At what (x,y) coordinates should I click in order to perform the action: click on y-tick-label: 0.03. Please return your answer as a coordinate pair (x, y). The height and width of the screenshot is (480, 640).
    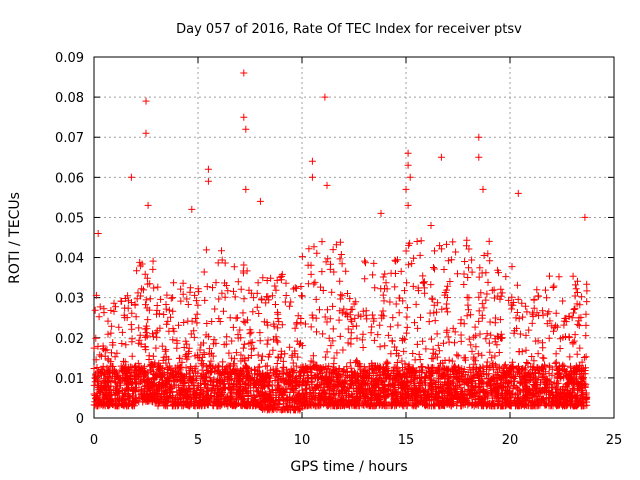
    Looking at the image, I should click on (69, 299).